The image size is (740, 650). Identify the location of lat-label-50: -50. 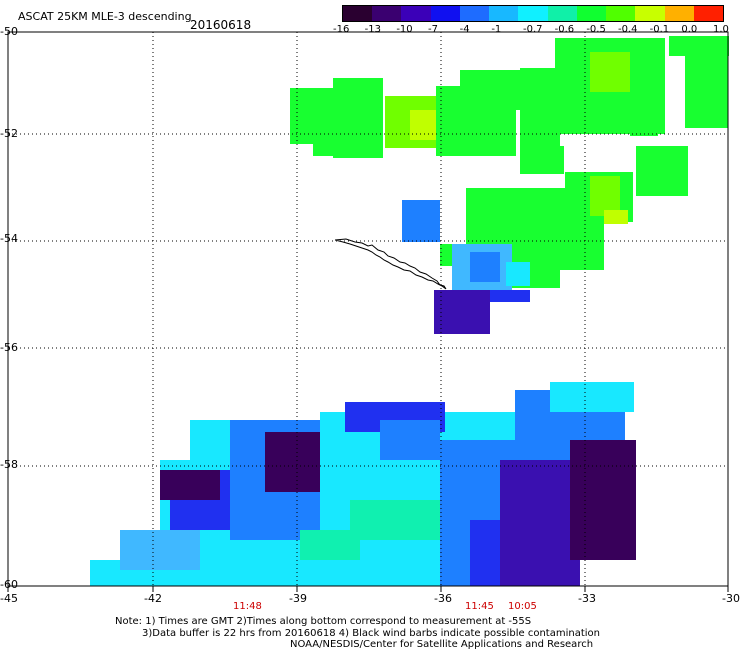
(9, 31).